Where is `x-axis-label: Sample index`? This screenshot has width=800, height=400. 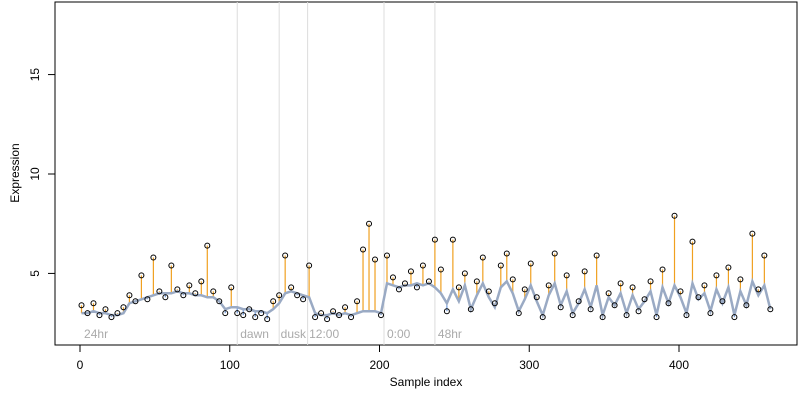 x-axis-label: Sample index is located at coordinates (426, 382).